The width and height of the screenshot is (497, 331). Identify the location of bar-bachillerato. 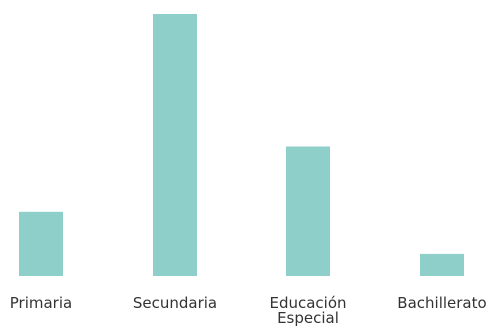
(442, 264).